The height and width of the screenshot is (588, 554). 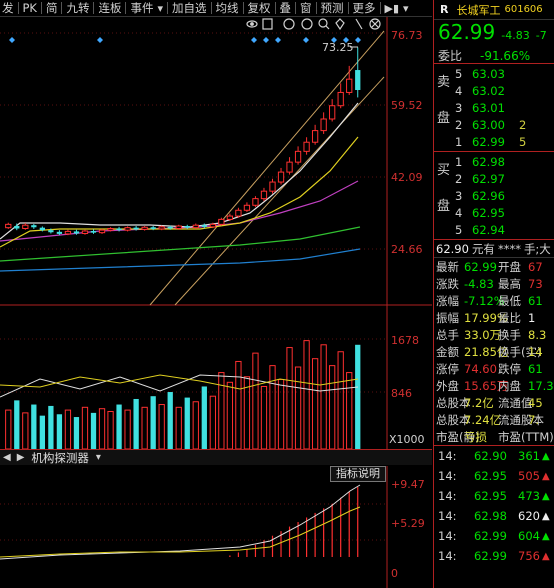 I want to click on price-tick: 42.09, so click(x=407, y=177).